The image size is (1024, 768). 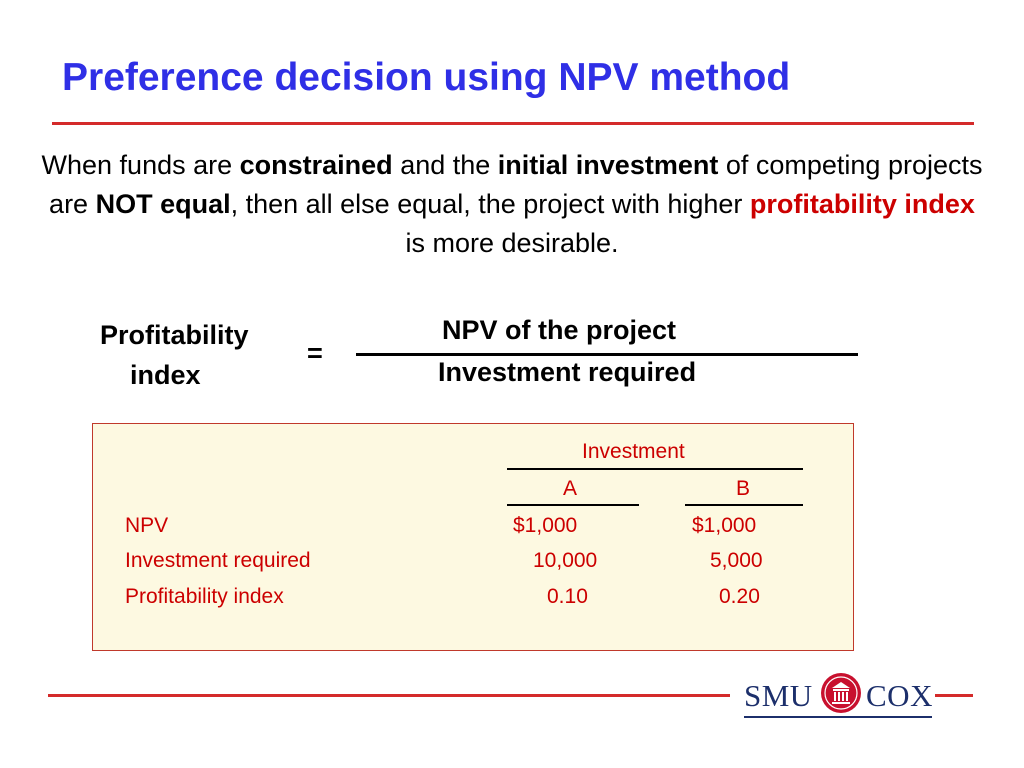 What do you see at coordinates (426, 77) in the screenshot?
I see `slide-title: Preference decision using NPV method` at bounding box center [426, 77].